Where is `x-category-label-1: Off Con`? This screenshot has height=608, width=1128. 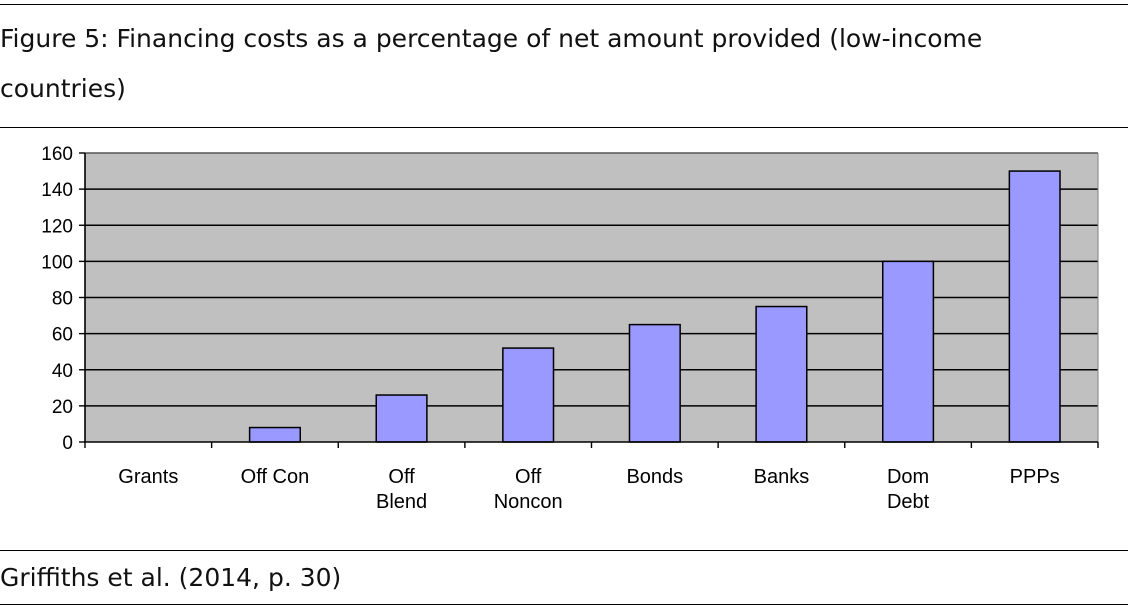
x-category-label-1: Off Con is located at coordinates (275, 477).